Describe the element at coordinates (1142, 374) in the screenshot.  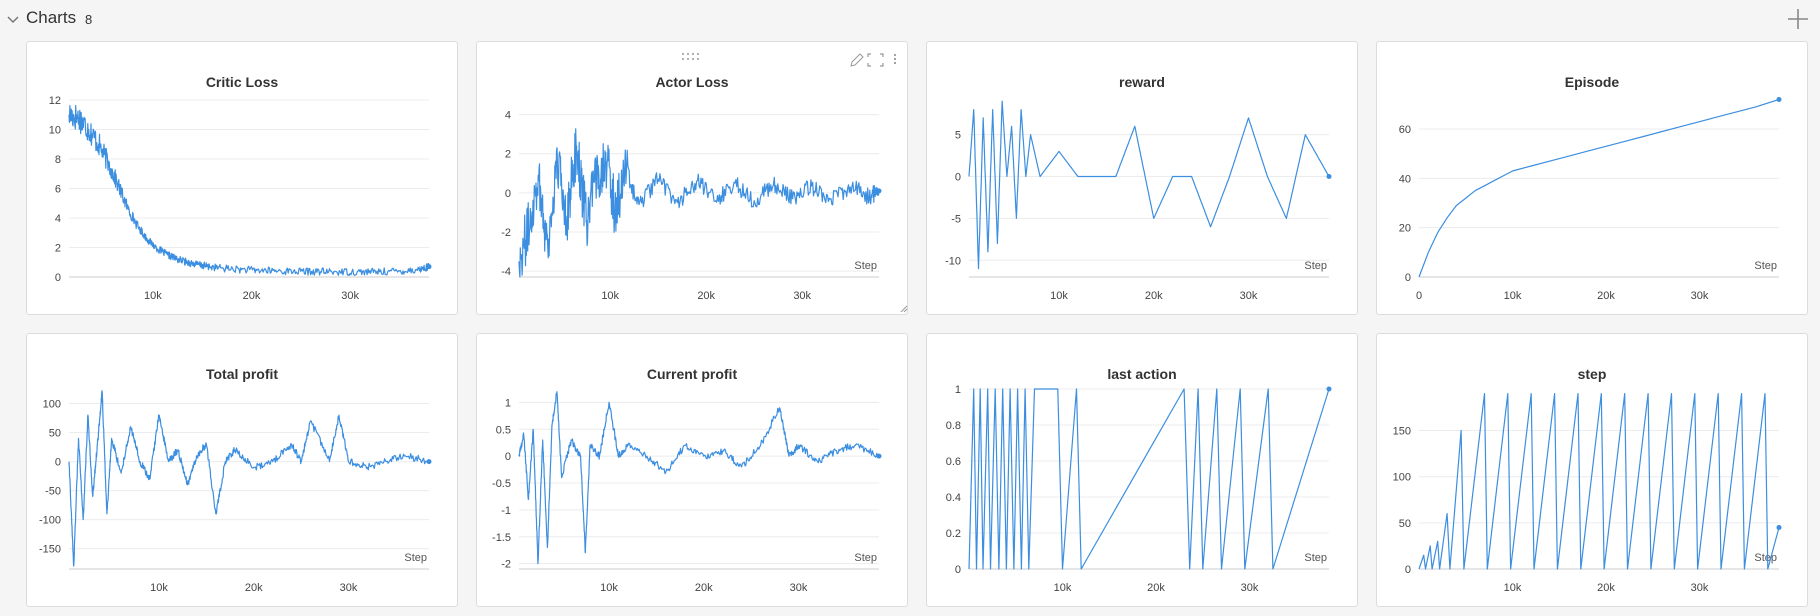
I see `chart-title: last action` at that location.